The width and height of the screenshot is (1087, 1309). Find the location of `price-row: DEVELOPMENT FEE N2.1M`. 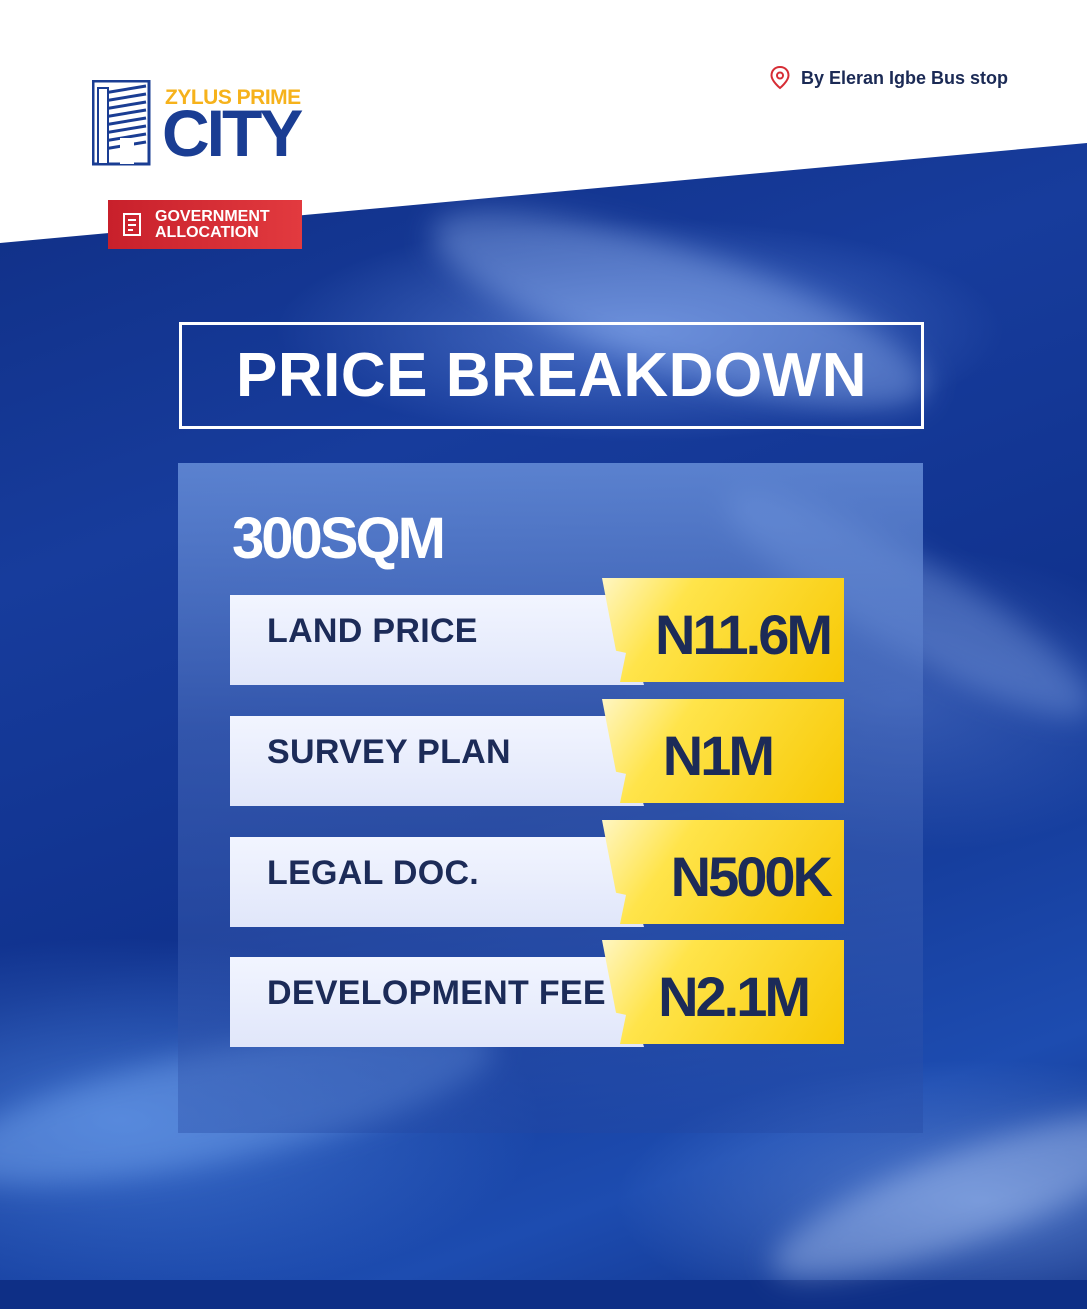

price-row: DEVELOPMENT FEE N2.1M is located at coordinates (537, 993).